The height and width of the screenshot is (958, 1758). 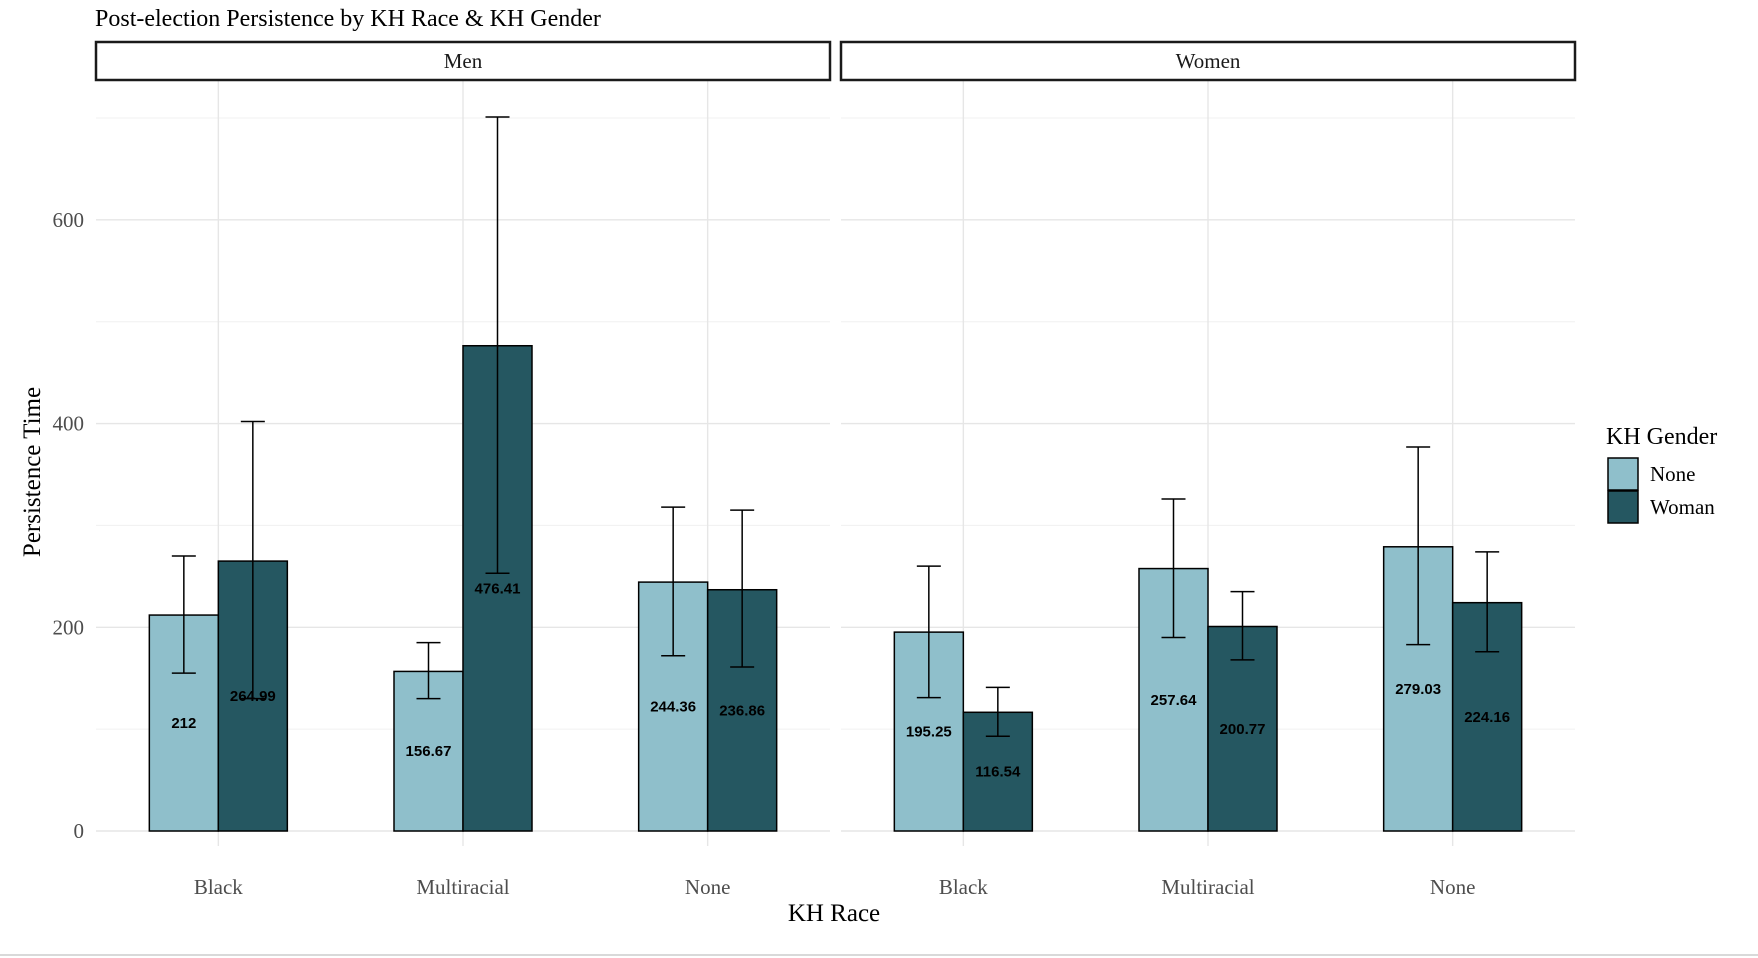 What do you see at coordinates (253, 696) in the screenshot?
I see `bar-value-label: 264.99` at bounding box center [253, 696].